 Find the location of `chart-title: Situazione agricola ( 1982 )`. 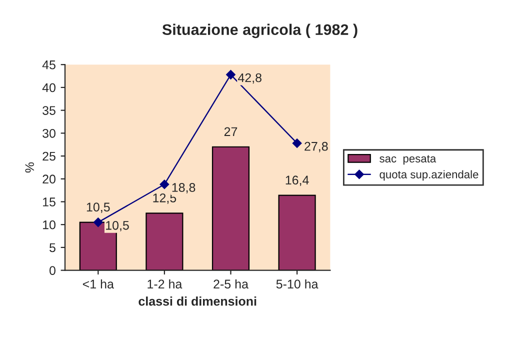

chart-title: Situazione agricola ( 1982 ) is located at coordinates (260, 31).